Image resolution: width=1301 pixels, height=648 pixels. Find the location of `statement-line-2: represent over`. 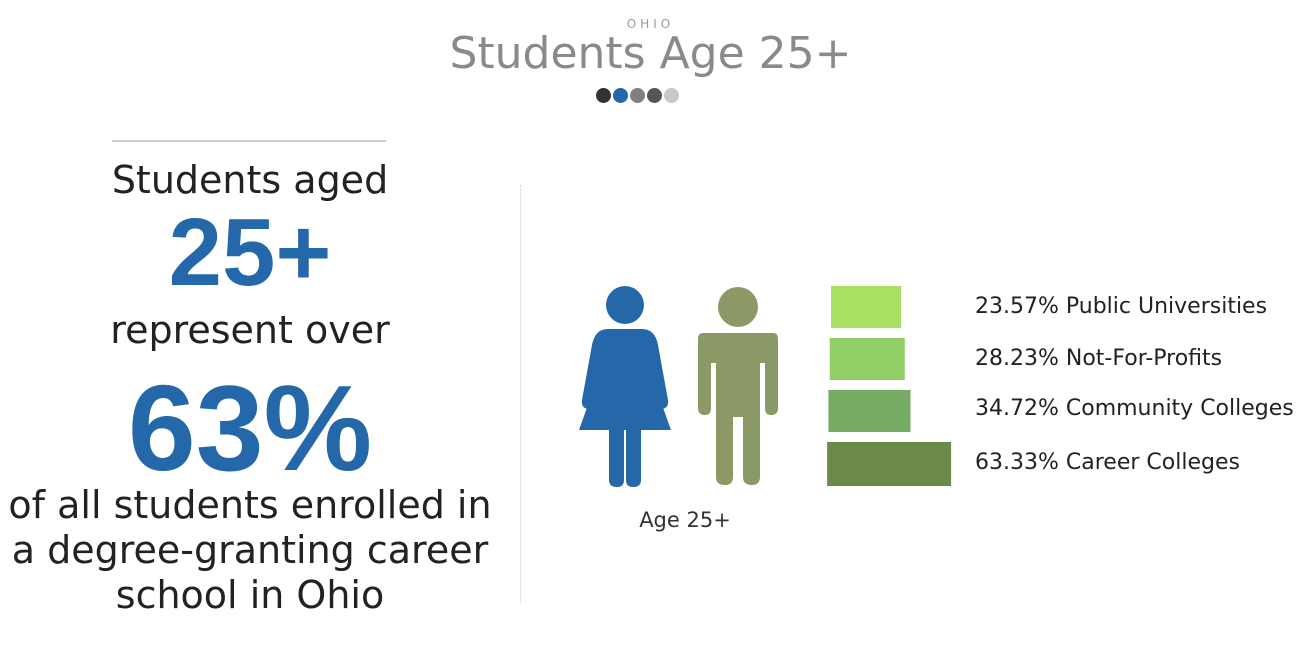

statement-line-2: represent over is located at coordinates (250, 330).